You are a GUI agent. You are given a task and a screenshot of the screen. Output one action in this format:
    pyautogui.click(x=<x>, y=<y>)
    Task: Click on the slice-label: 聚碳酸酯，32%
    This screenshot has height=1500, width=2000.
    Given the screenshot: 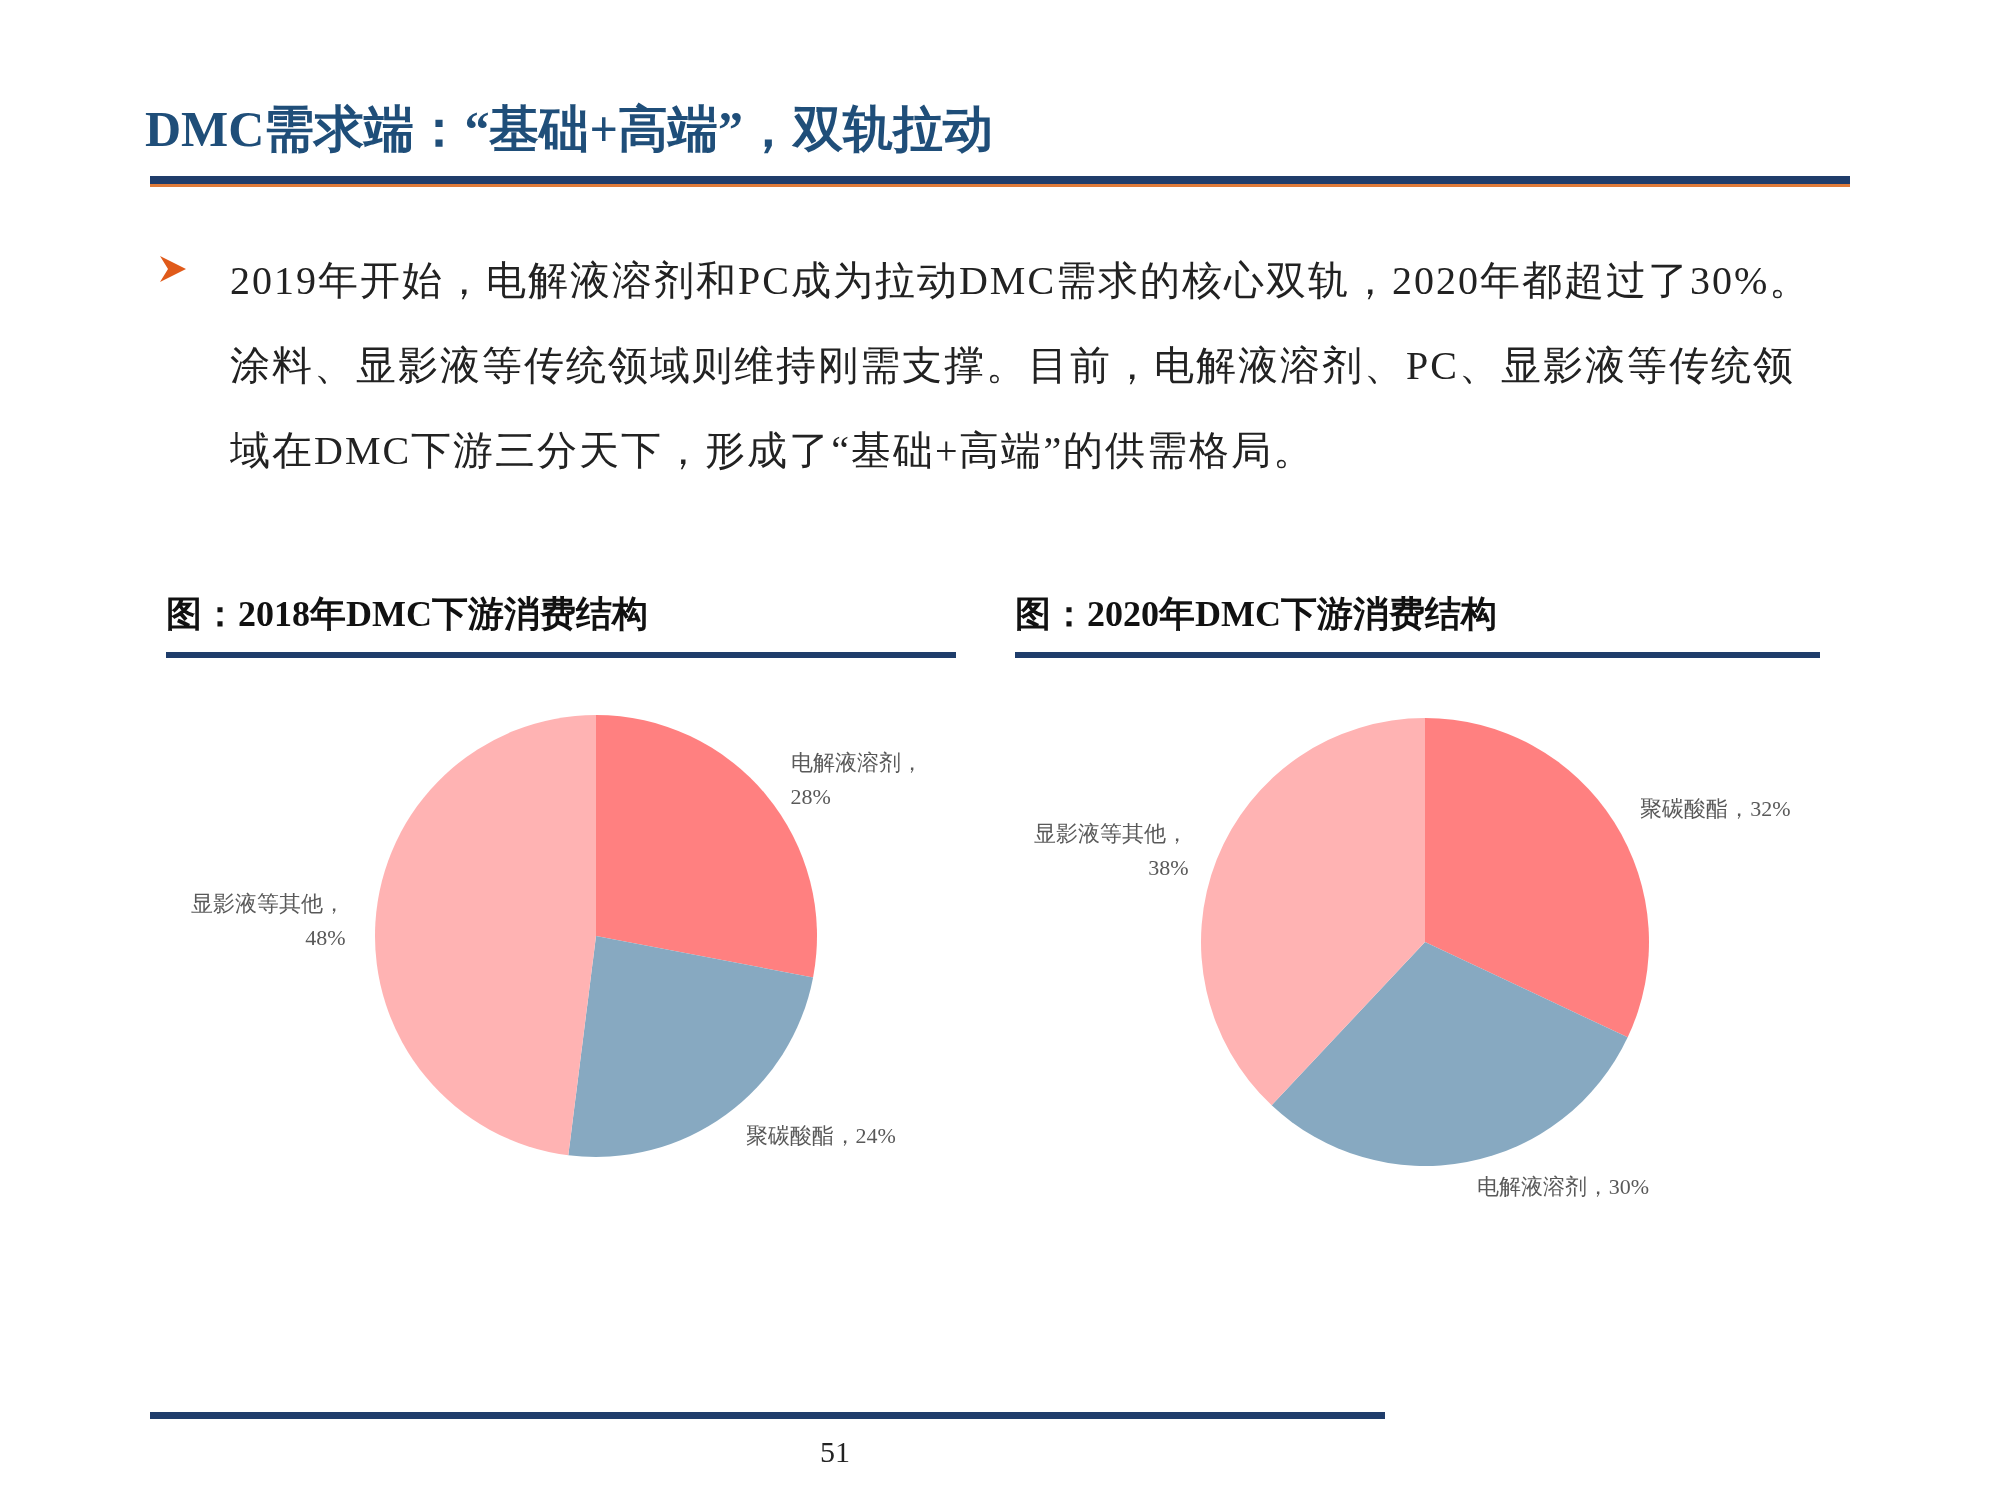 What is the action you would take?
    pyautogui.click(x=1715, y=809)
    